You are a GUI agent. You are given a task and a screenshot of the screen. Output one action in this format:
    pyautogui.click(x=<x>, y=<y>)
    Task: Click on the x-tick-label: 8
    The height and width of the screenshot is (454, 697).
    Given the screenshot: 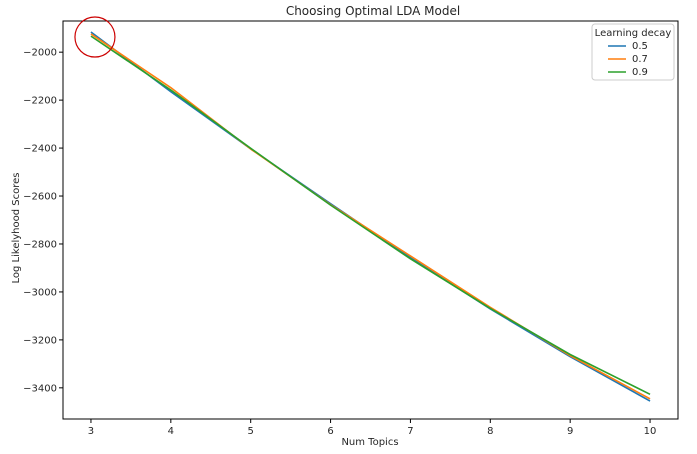 What is the action you would take?
    pyautogui.click(x=490, y=431)
    